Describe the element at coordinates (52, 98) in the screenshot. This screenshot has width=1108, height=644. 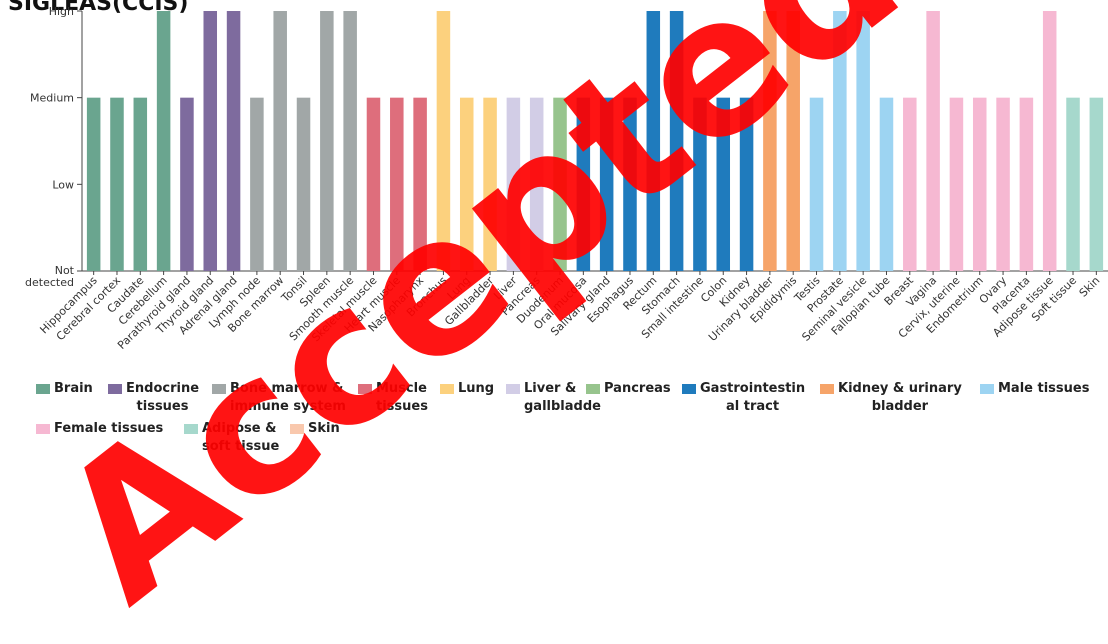
I see `y-tick-label: Medium` at that location.